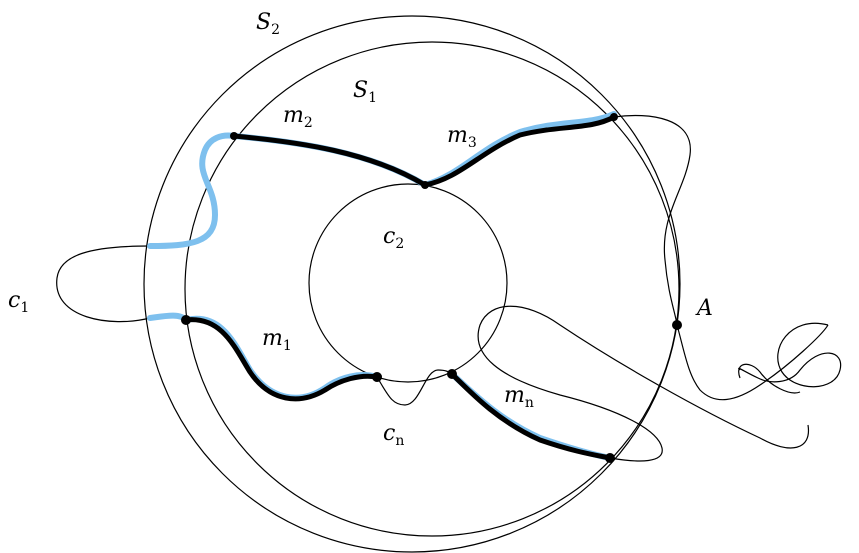  I want to click on arc-mn, so click(531, 416).